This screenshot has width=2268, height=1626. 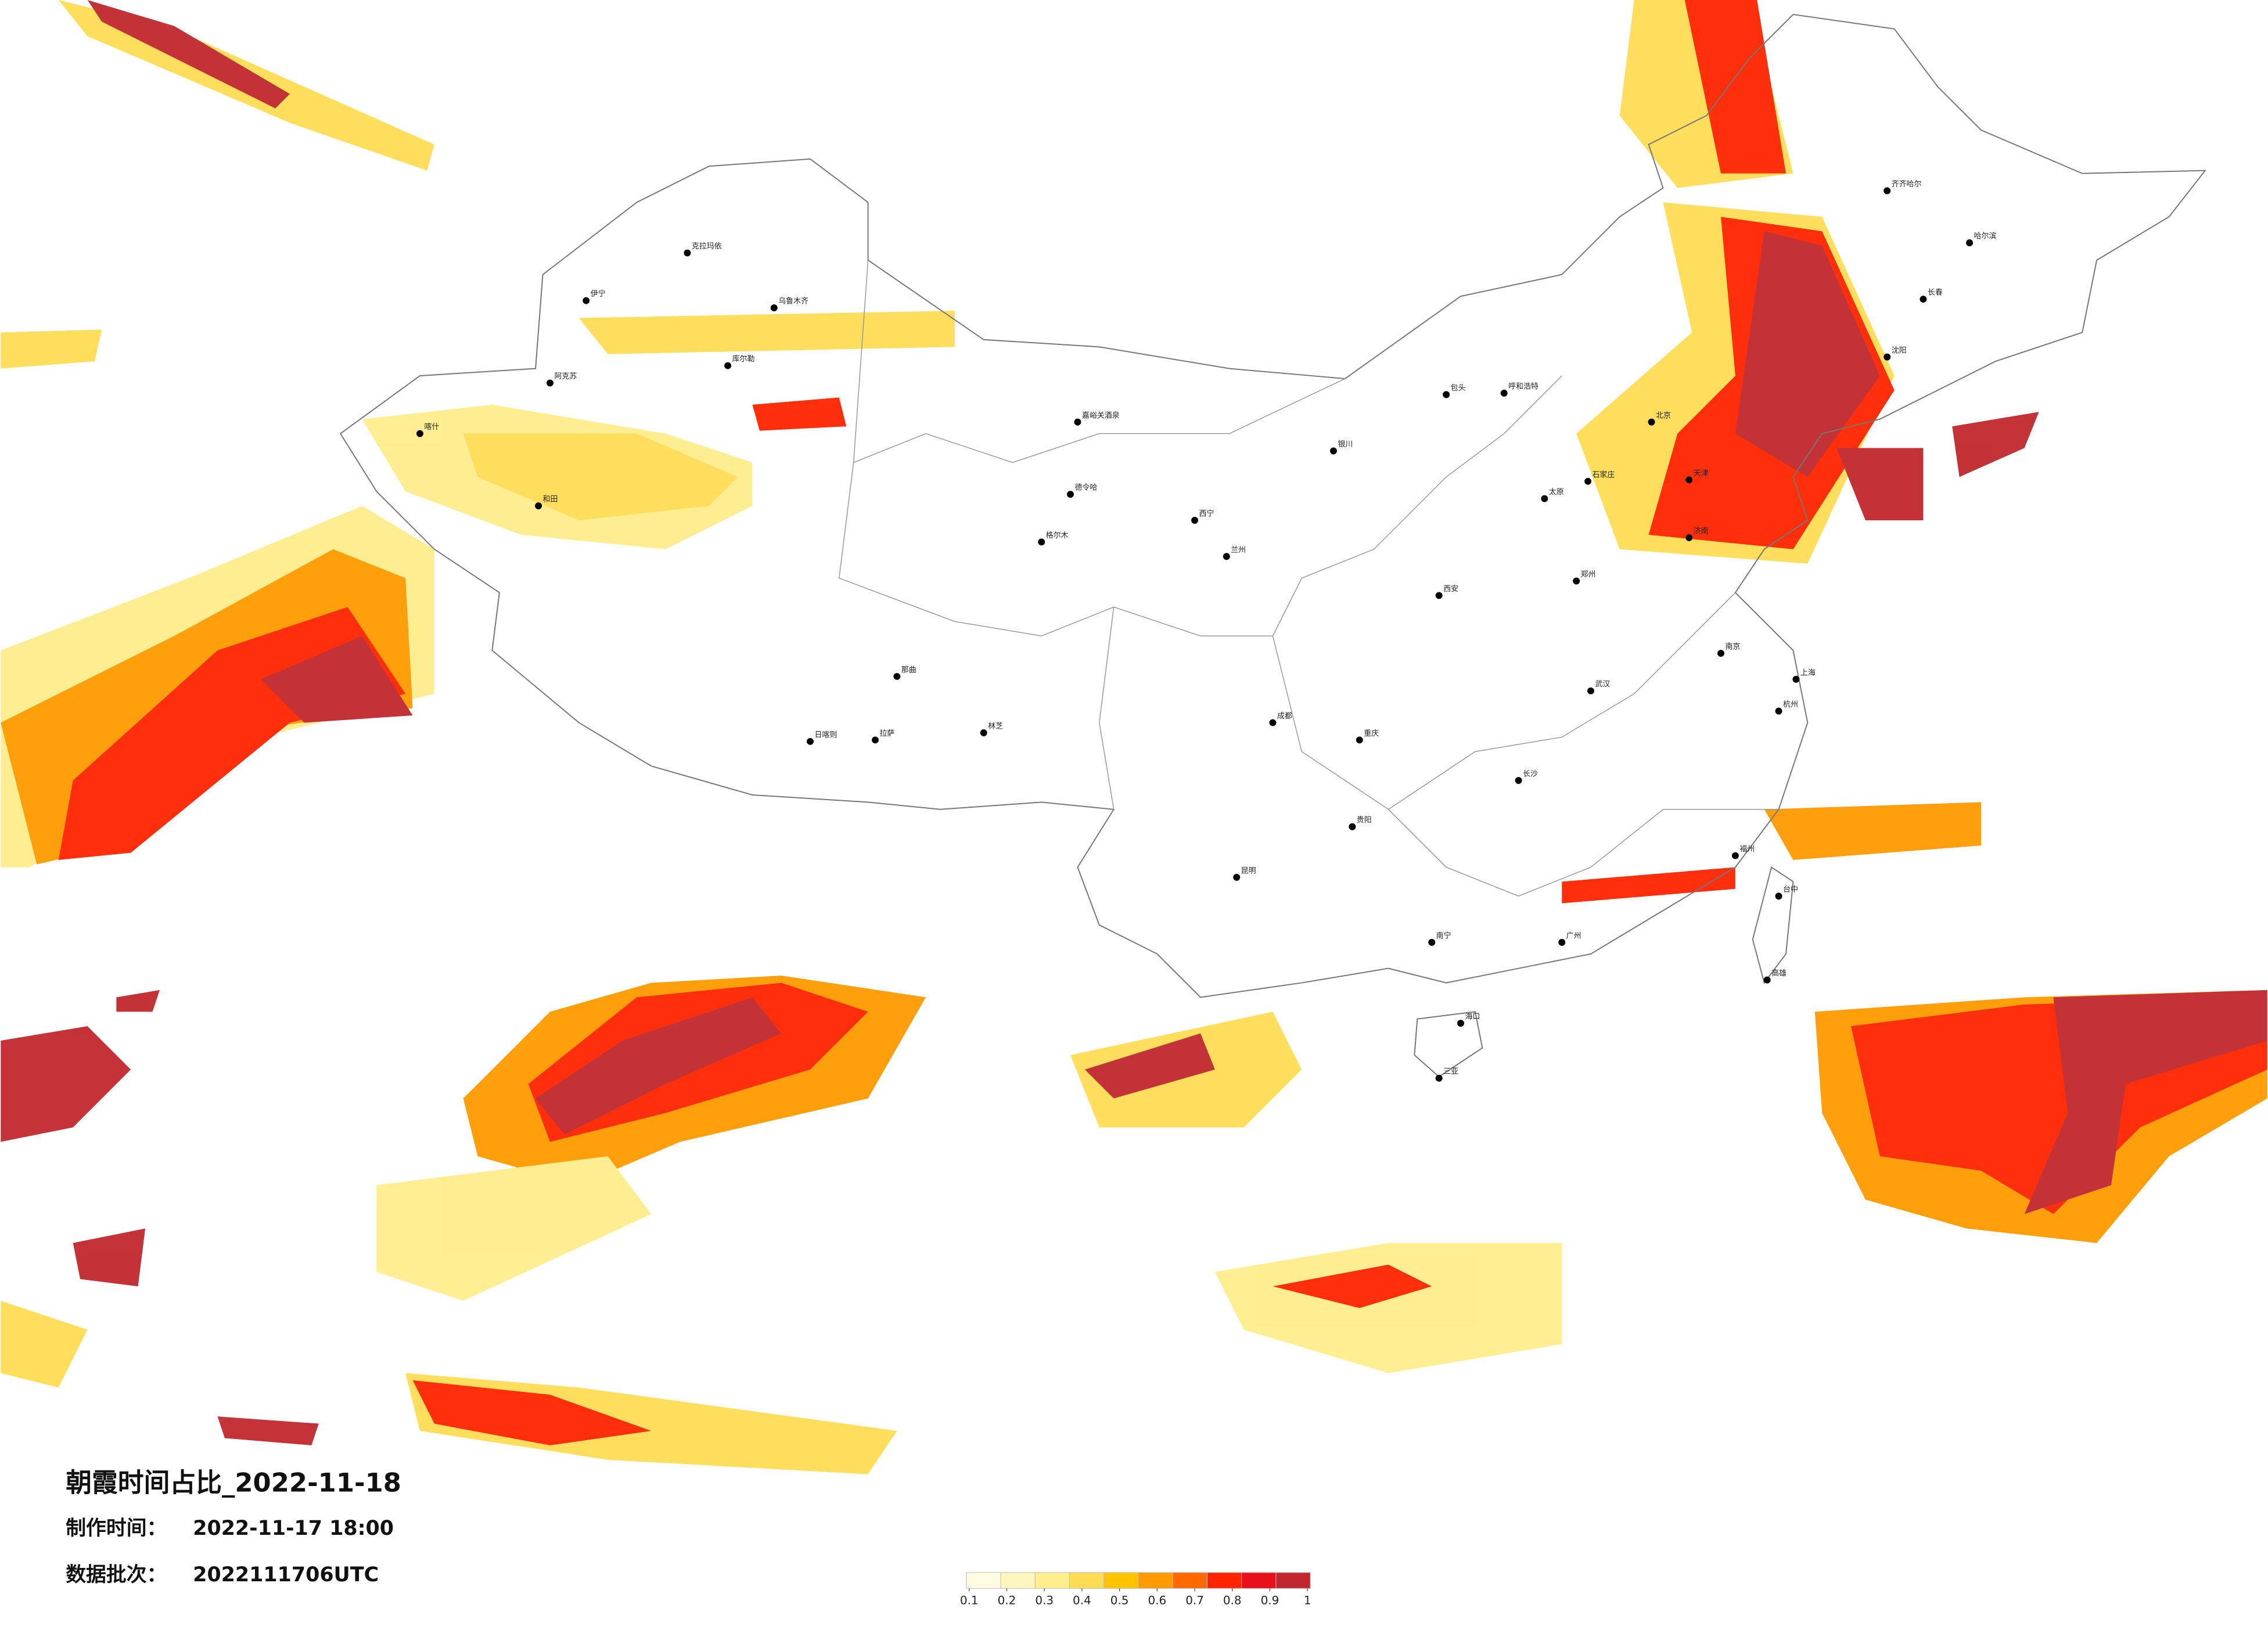 I want to click on colorbar-label: 0.8, so click(x=1232, y=1600).